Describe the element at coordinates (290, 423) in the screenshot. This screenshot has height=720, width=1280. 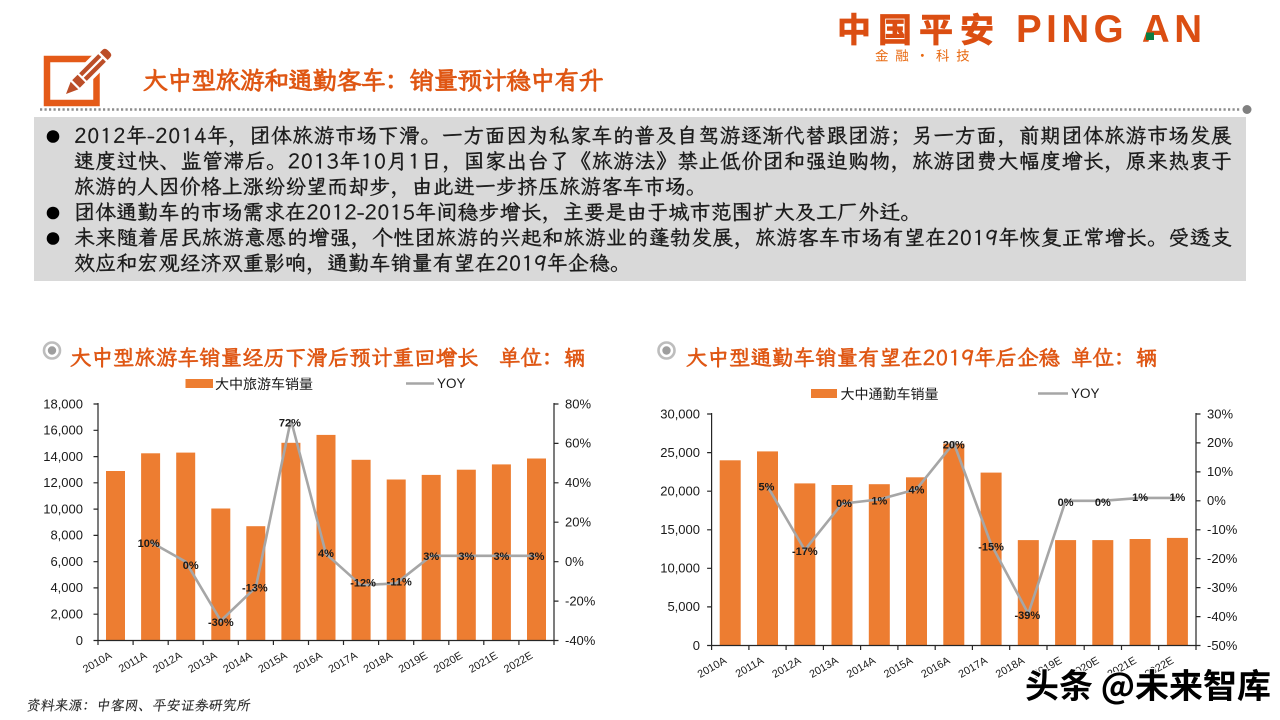
I see `svg-text: 72%` at that location.